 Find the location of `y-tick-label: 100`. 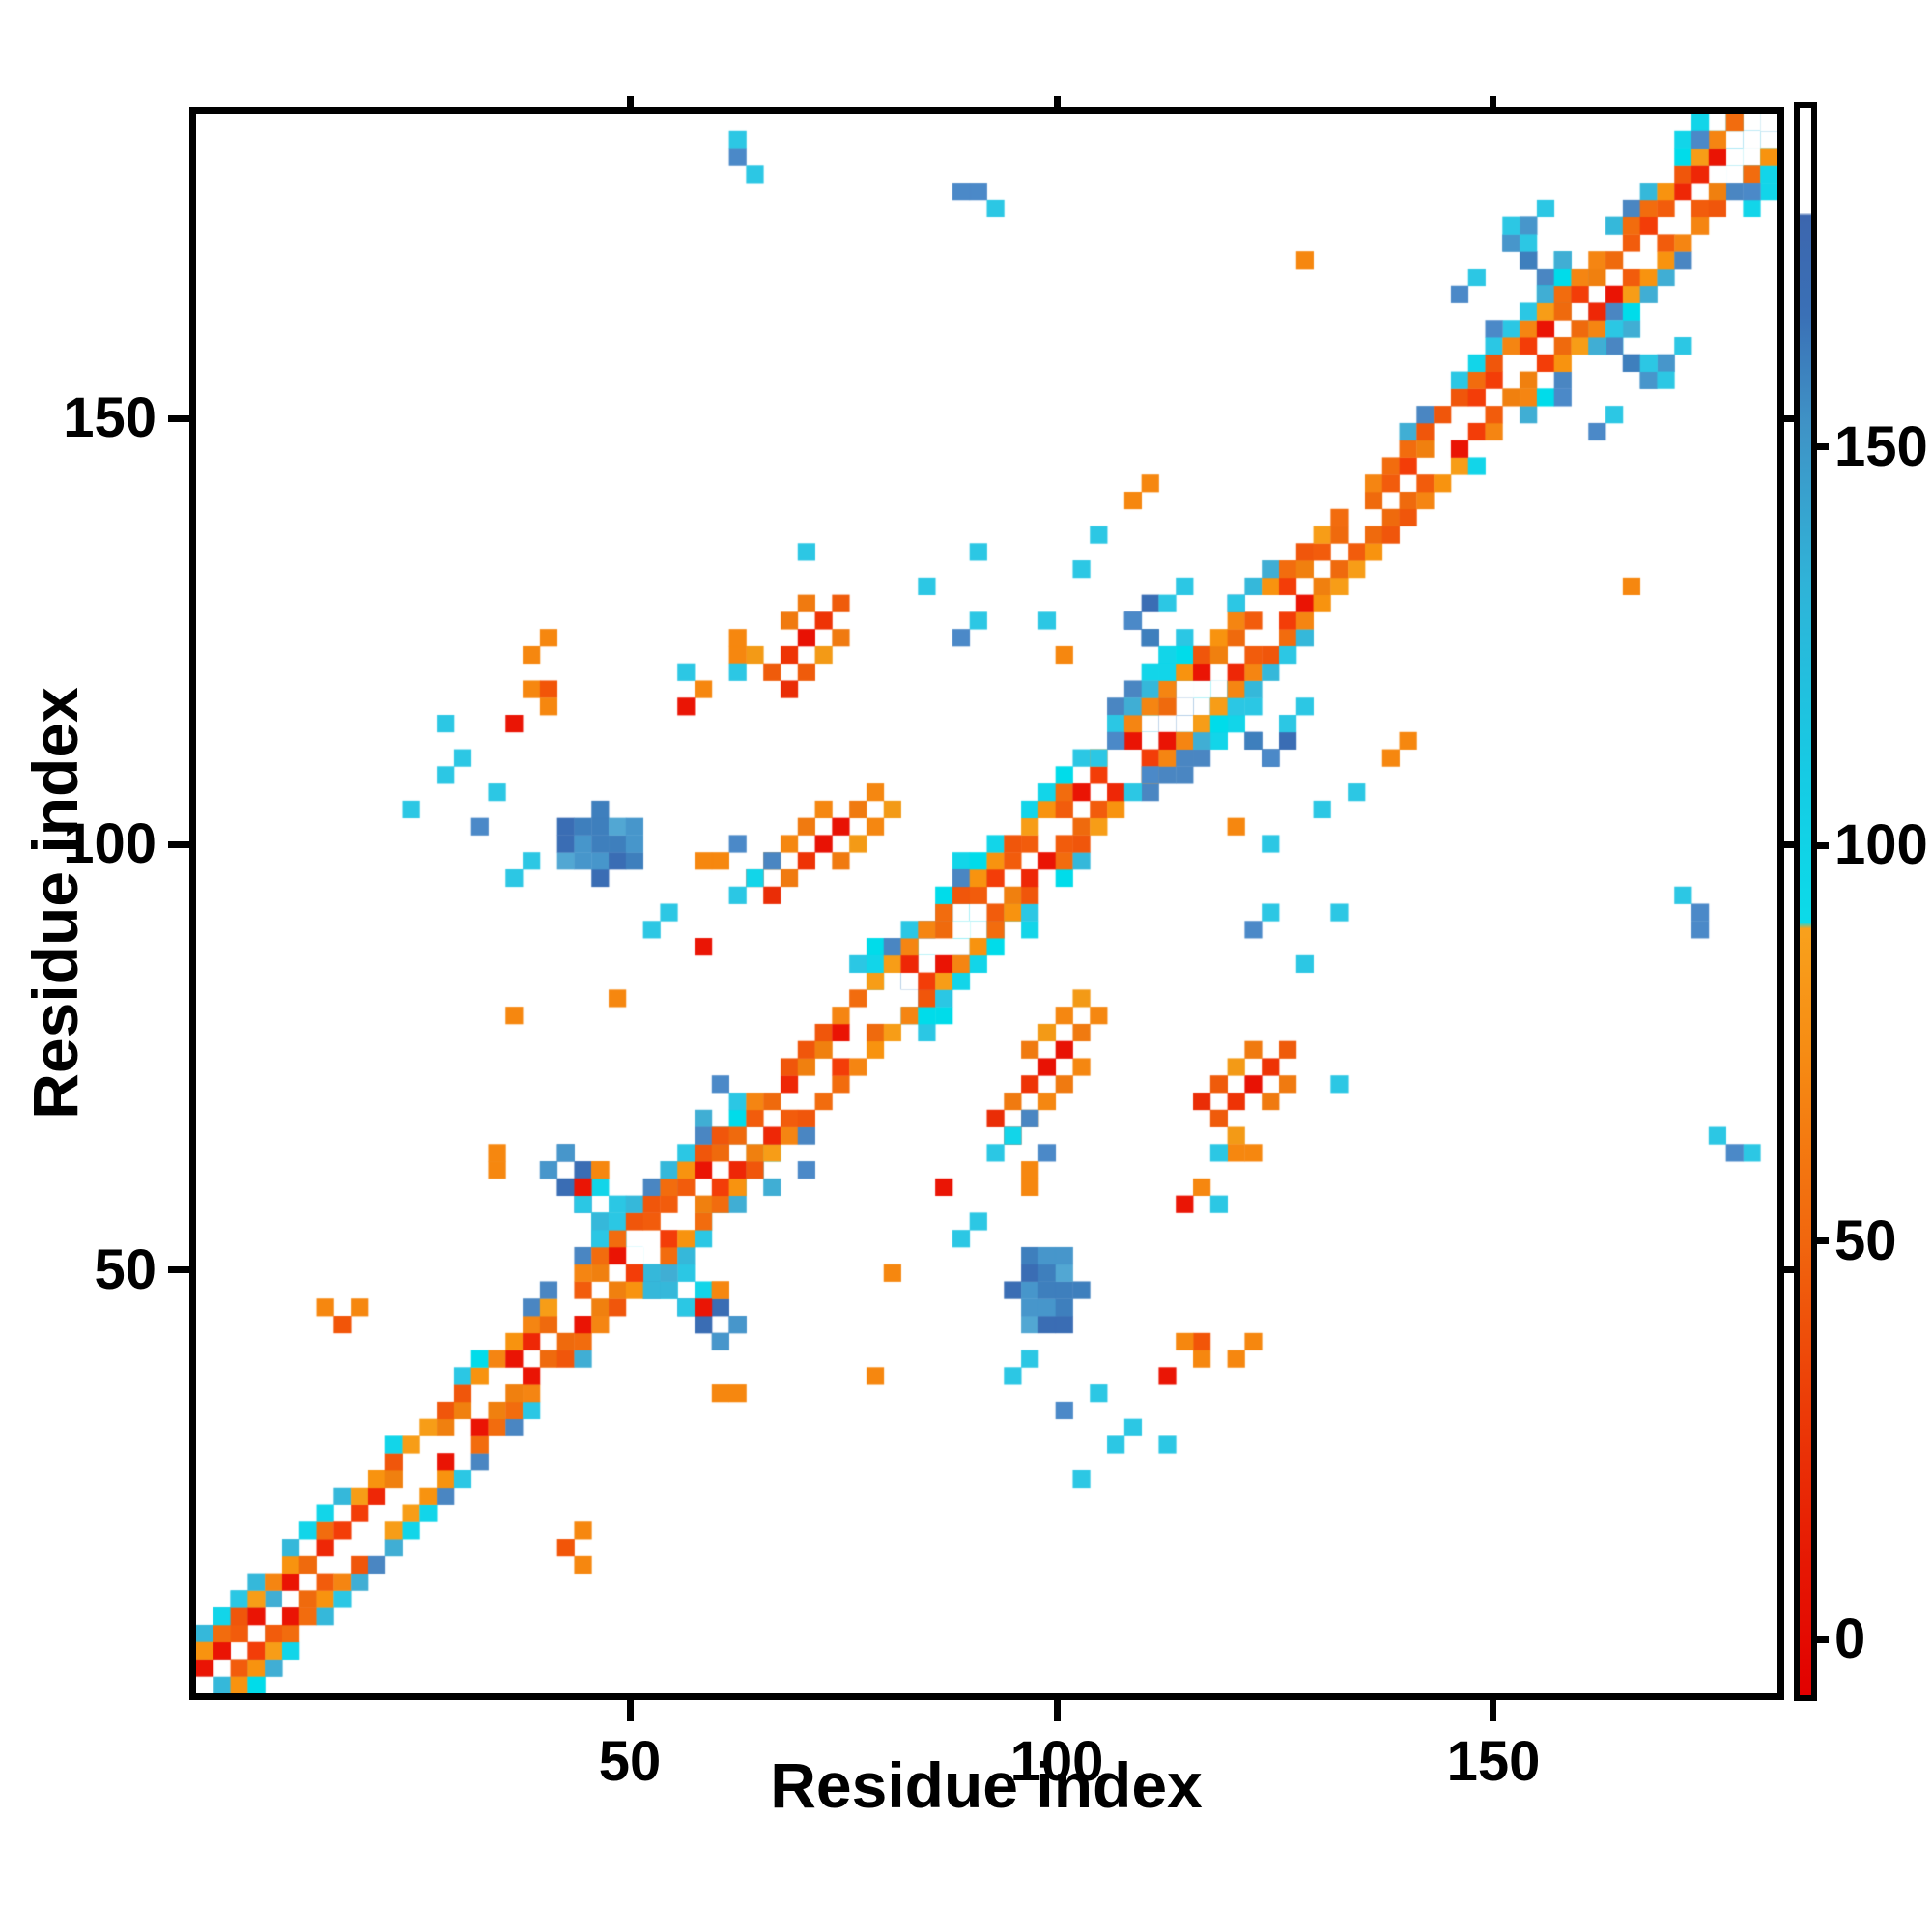

y-tick-label: 100 is located at coordinates (109, 844).